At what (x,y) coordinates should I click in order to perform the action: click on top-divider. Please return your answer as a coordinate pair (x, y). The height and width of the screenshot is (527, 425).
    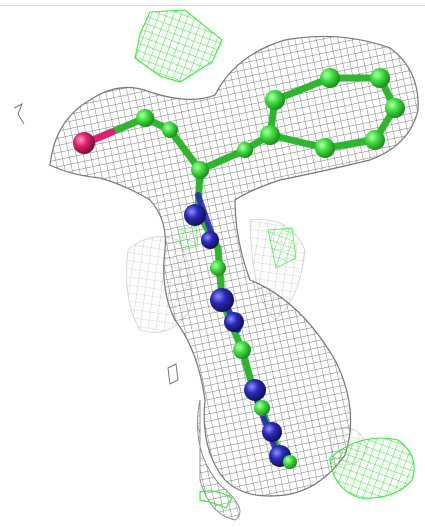
    Looking at the image, I should click on (212, 5).